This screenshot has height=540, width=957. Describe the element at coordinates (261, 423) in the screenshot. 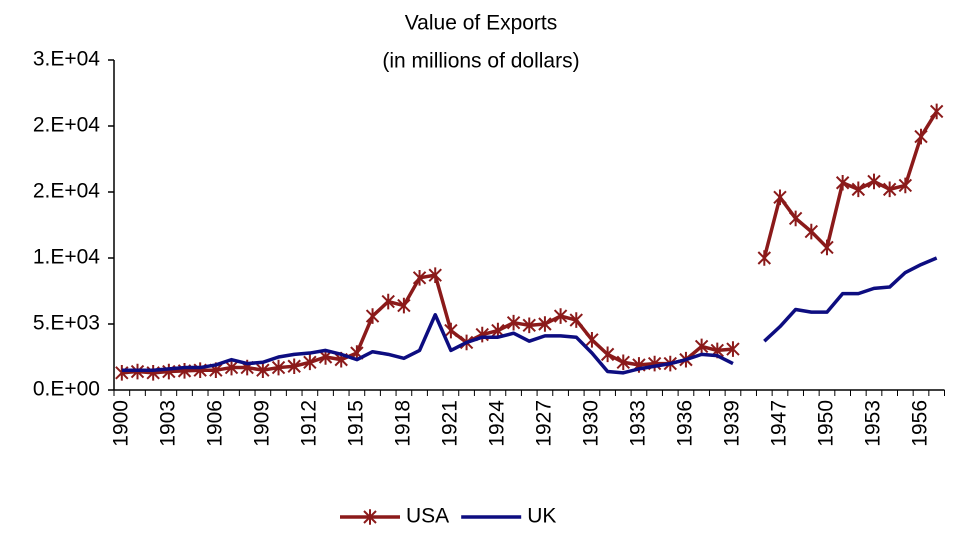

I see `x-tick-label: 1909` at that location.